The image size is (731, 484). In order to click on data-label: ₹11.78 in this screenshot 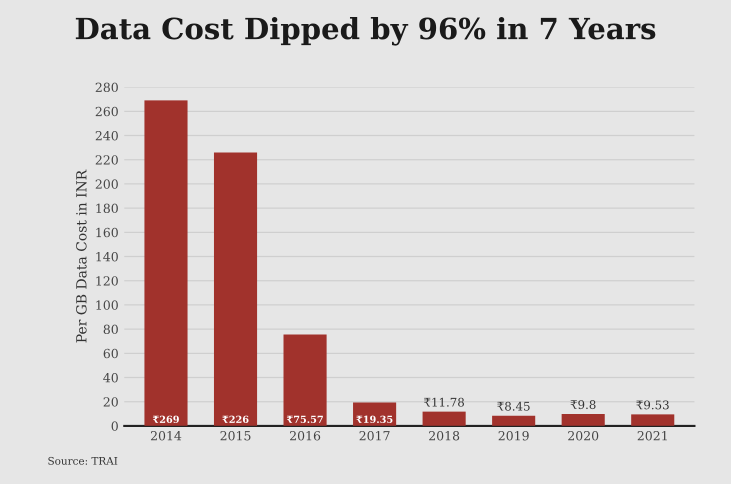, I will do `click(444, 402)`.